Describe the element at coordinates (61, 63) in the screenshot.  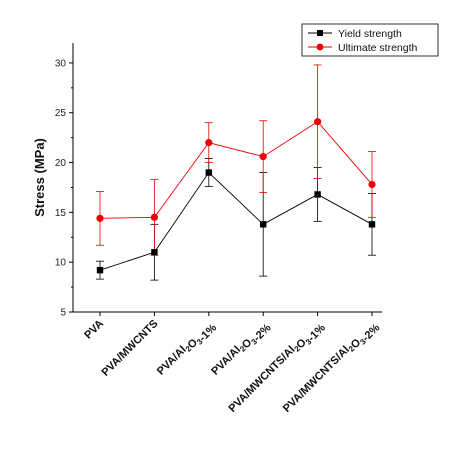
I see `y-tick-label: 30` at that location.